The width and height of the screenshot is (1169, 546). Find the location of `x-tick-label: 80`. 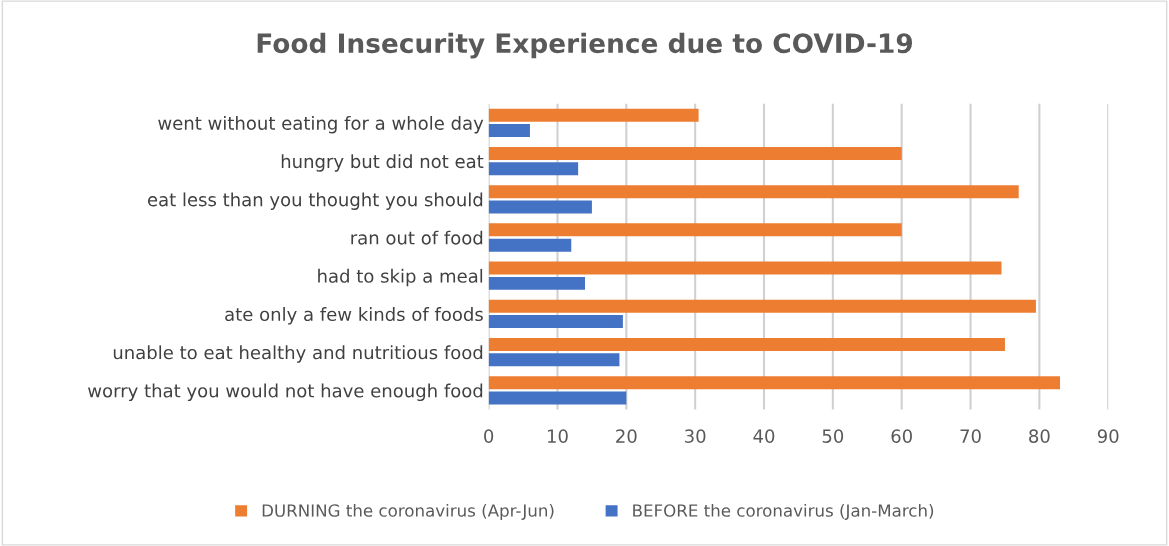

x-tick-label: 80 is located at coordinates (1039, 436).